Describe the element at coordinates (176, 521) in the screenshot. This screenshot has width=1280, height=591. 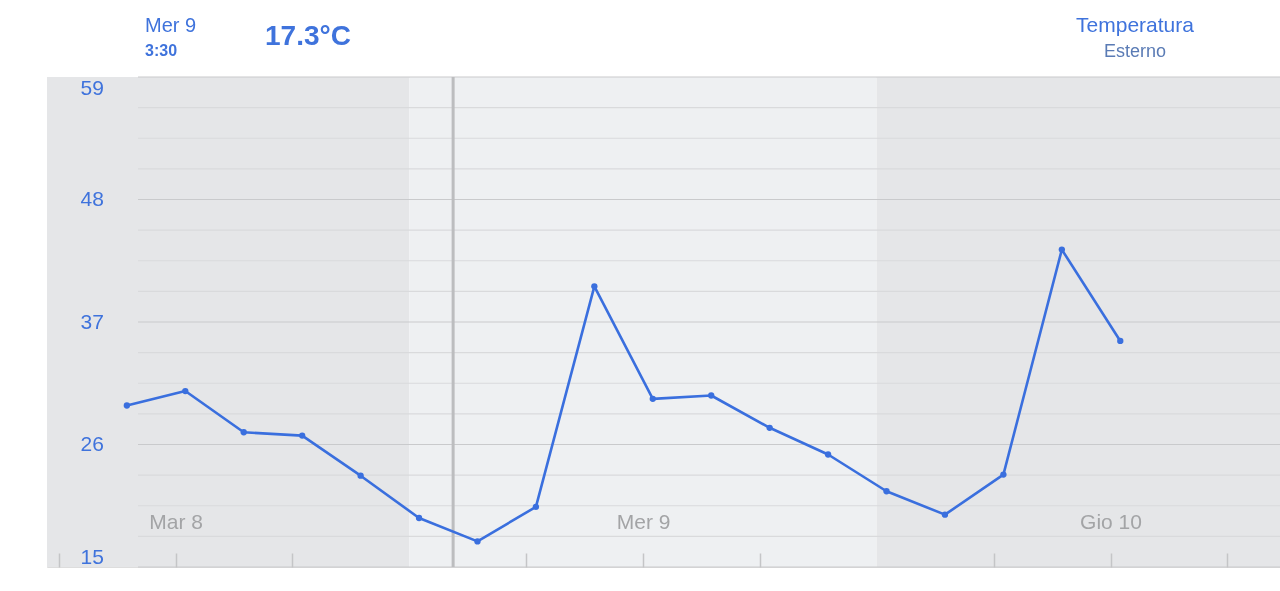
I see `x-tick-label: Mar 8` at that location.